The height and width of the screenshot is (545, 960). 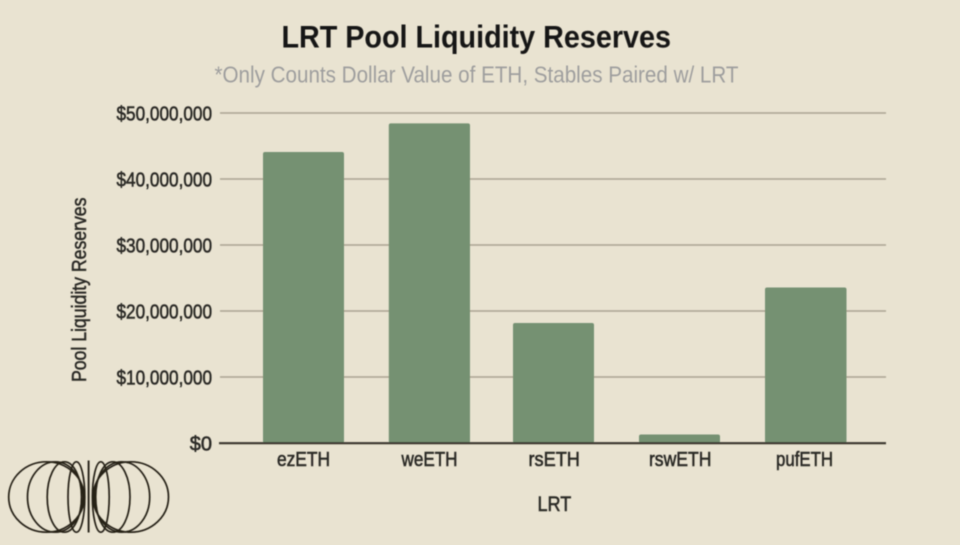 What do you see at coordinates (429, 460) in the screenshot?
I see `svg-text: weETH` at bounding box center [429, 460].